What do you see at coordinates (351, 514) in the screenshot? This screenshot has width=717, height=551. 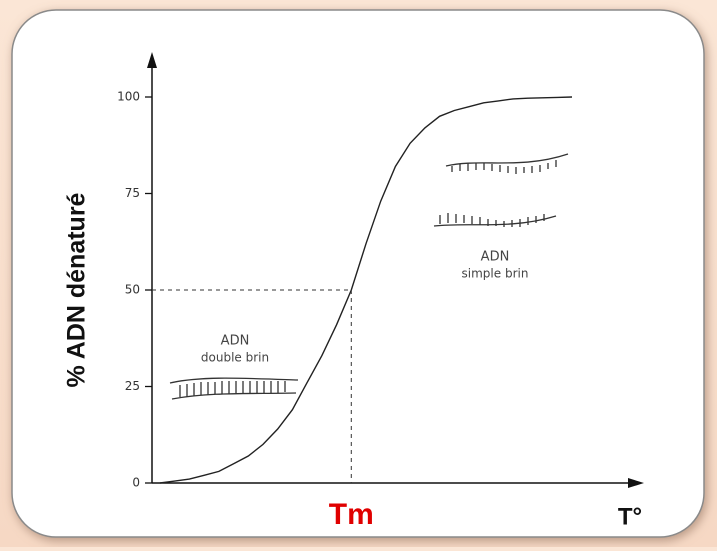 I see `tm-label: Tm` at bounding box center [351, 514].